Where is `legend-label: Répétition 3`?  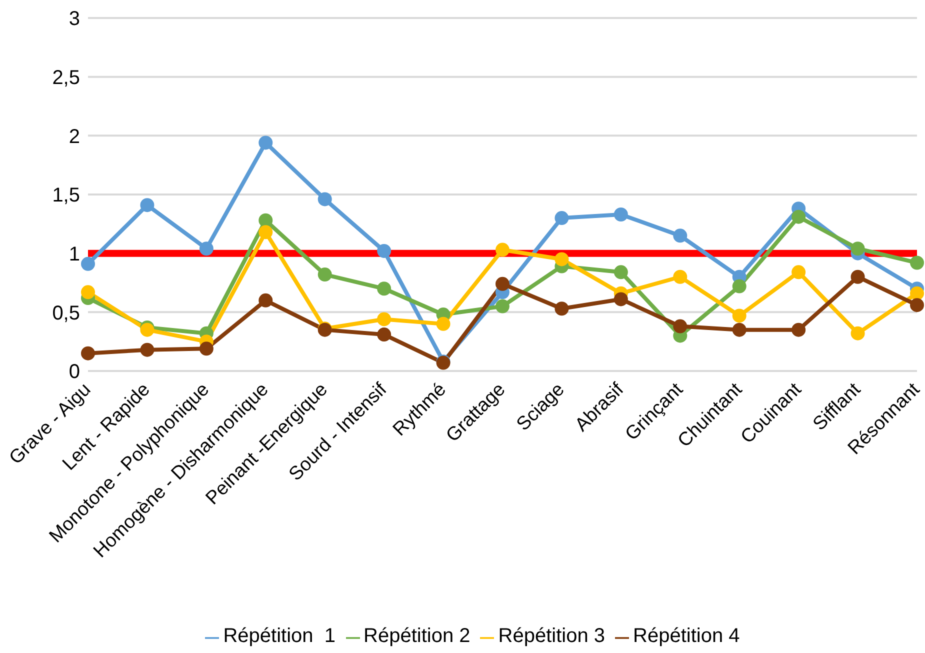
legend-label: Répétition 3 is located at coordinates (552, 636).